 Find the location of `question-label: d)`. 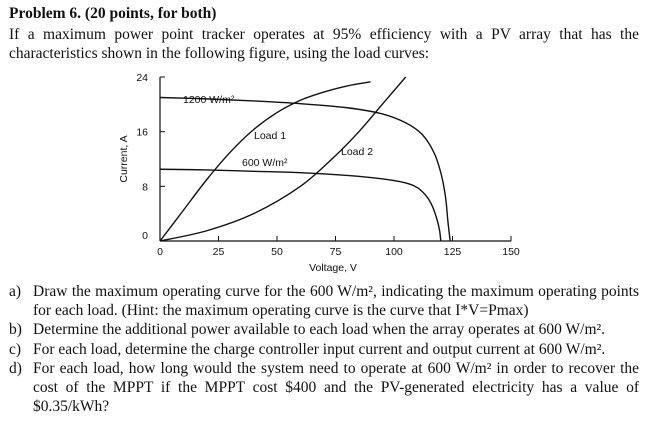

question-label: d) is located at coordinates (15, 368).